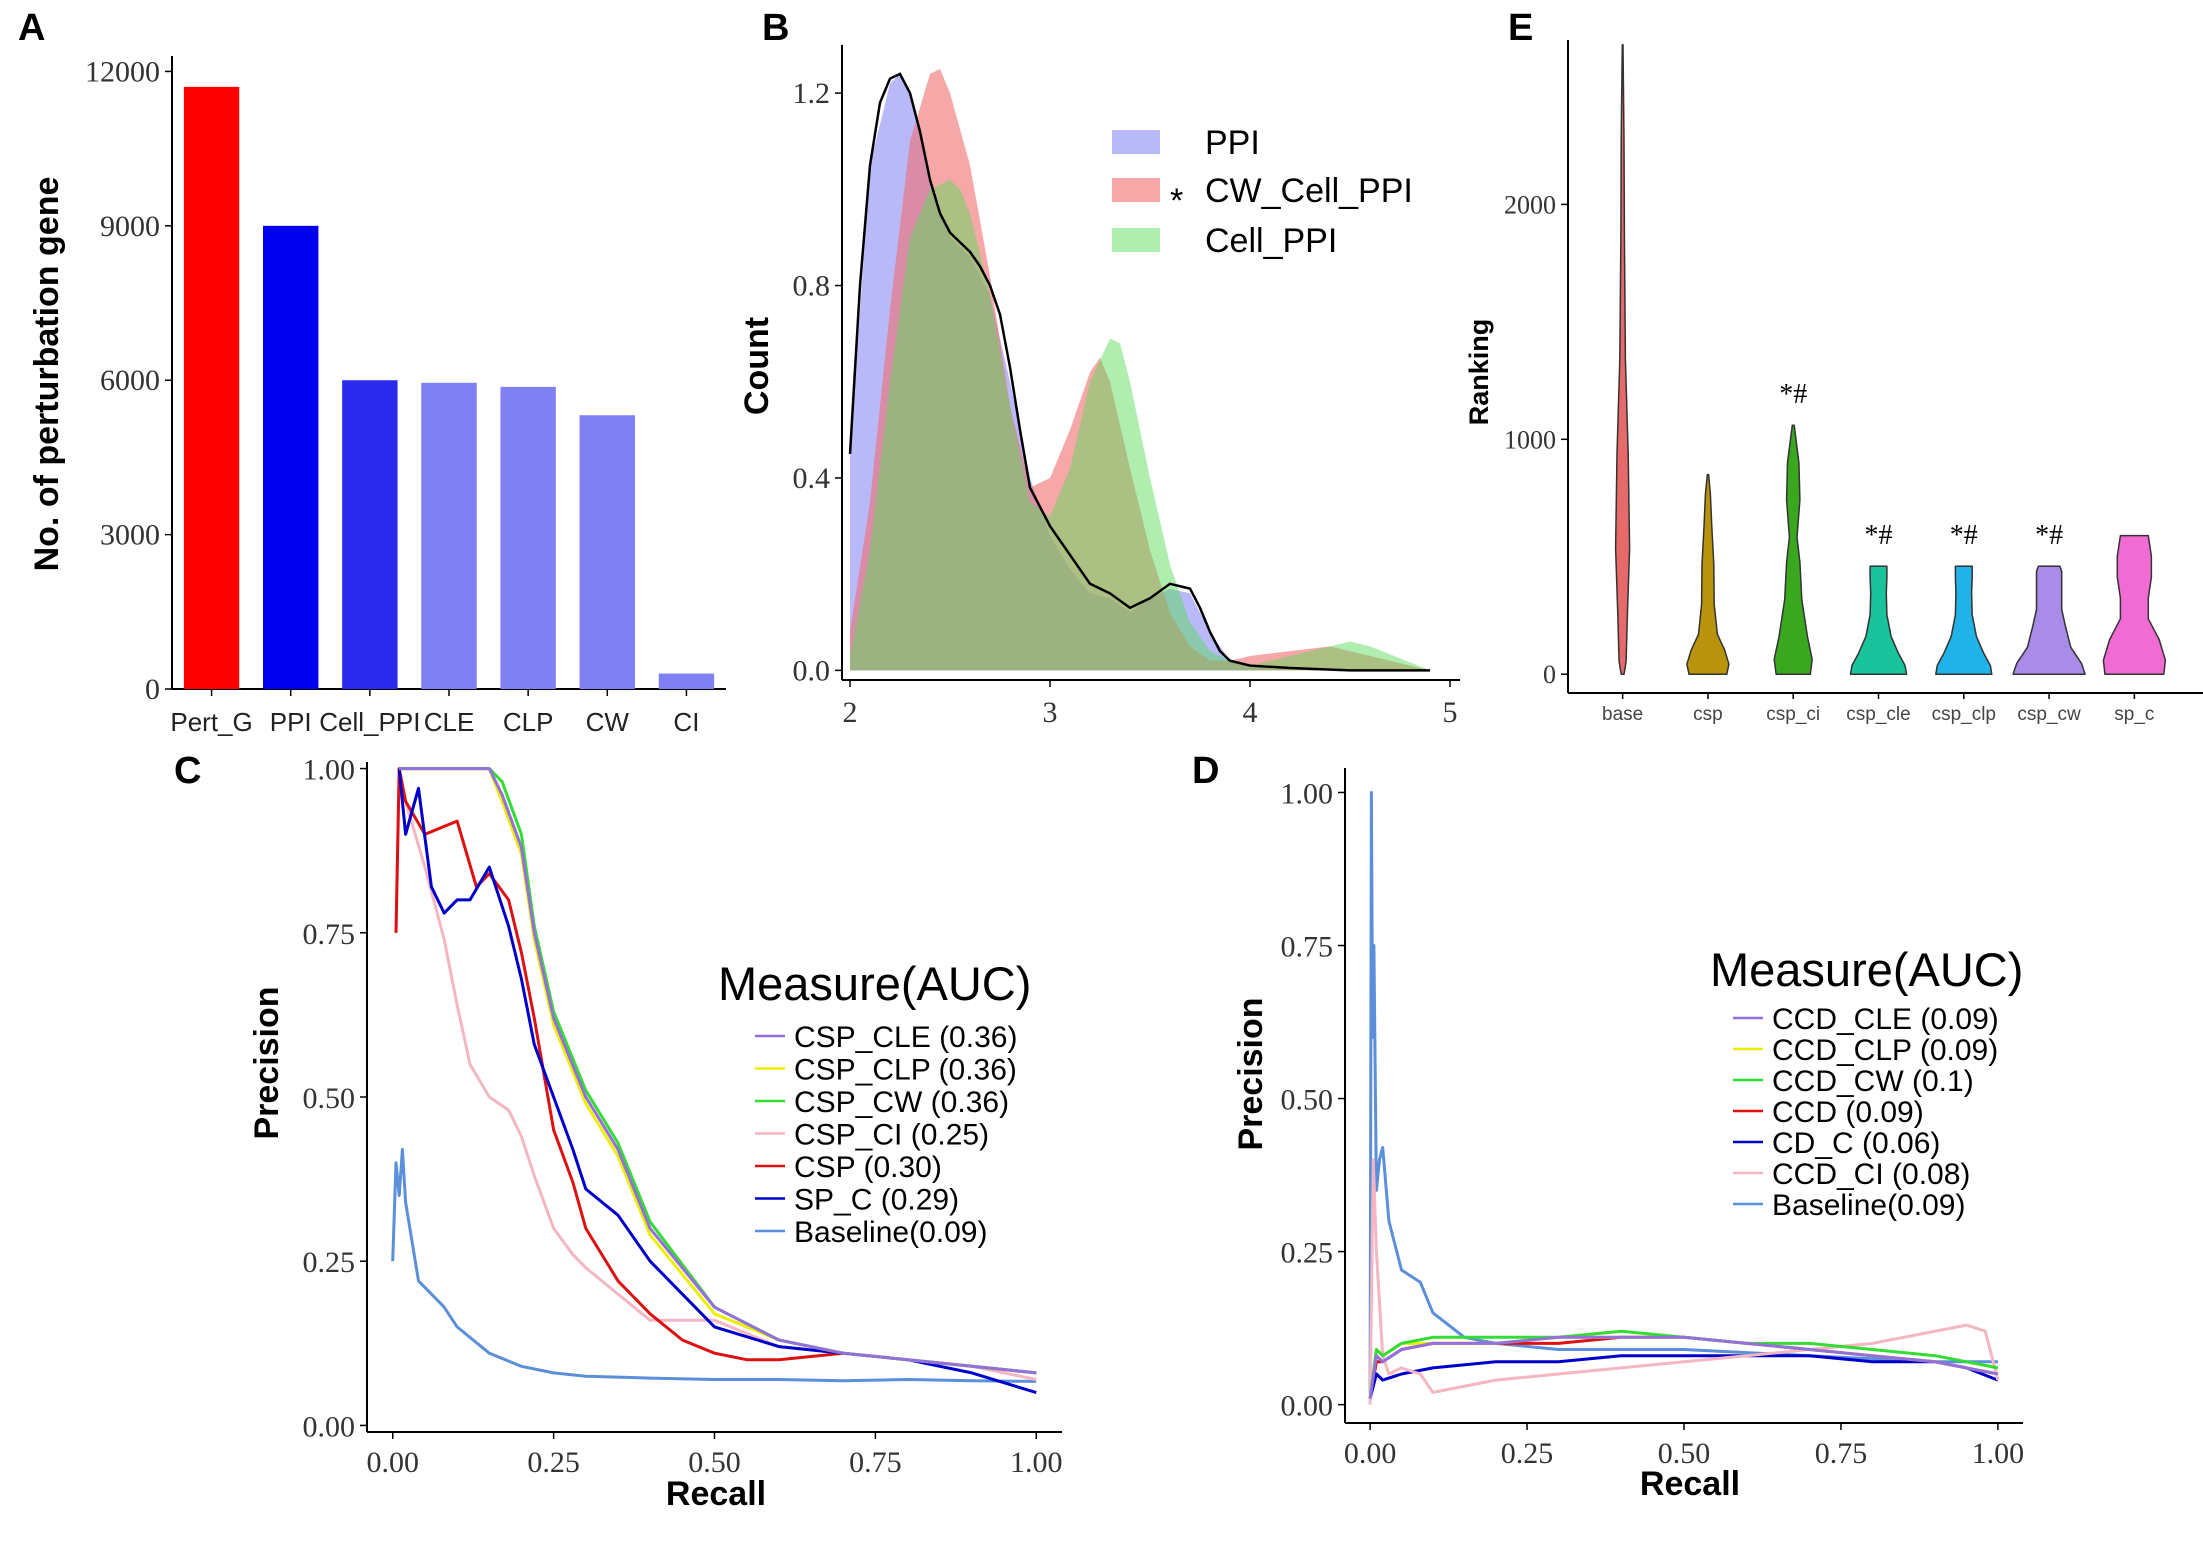 This screenshot has height=1559, width=2203. I want to click on chart-d-y-tick-label: 0.50, so click(1307, 1100).